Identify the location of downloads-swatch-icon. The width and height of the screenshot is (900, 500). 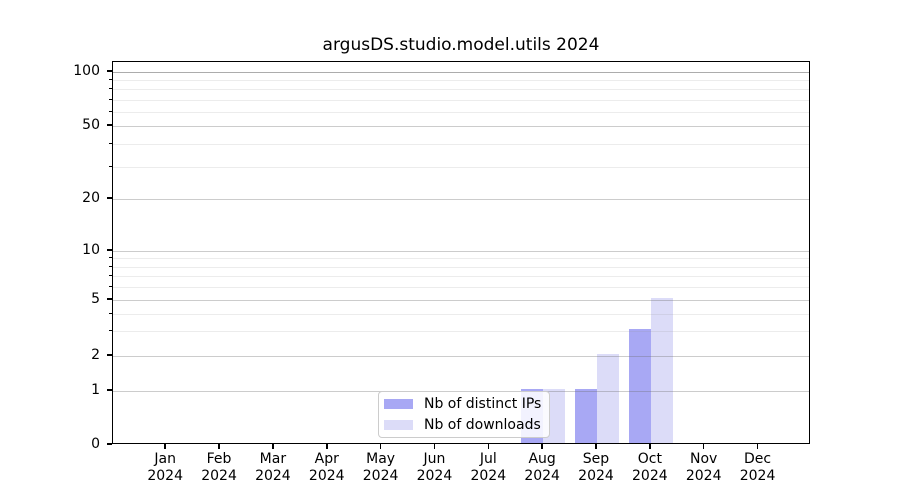
(398, 425).